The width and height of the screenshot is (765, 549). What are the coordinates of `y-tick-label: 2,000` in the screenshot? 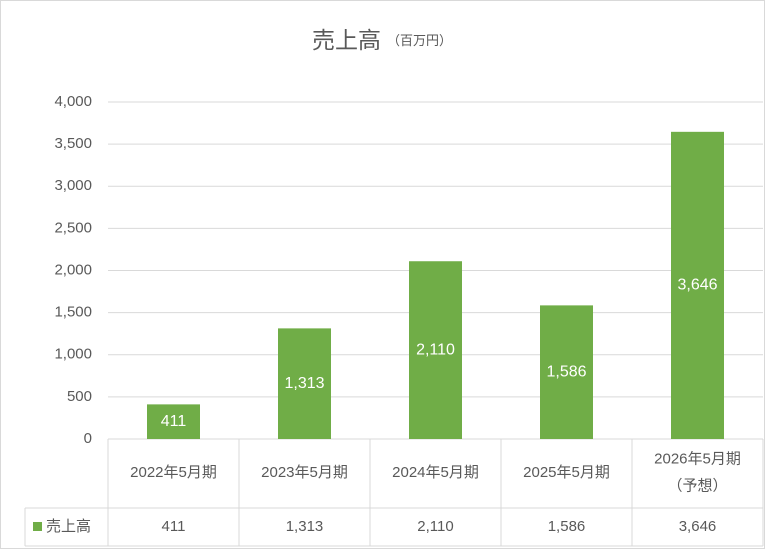 It's located at (73, 269).